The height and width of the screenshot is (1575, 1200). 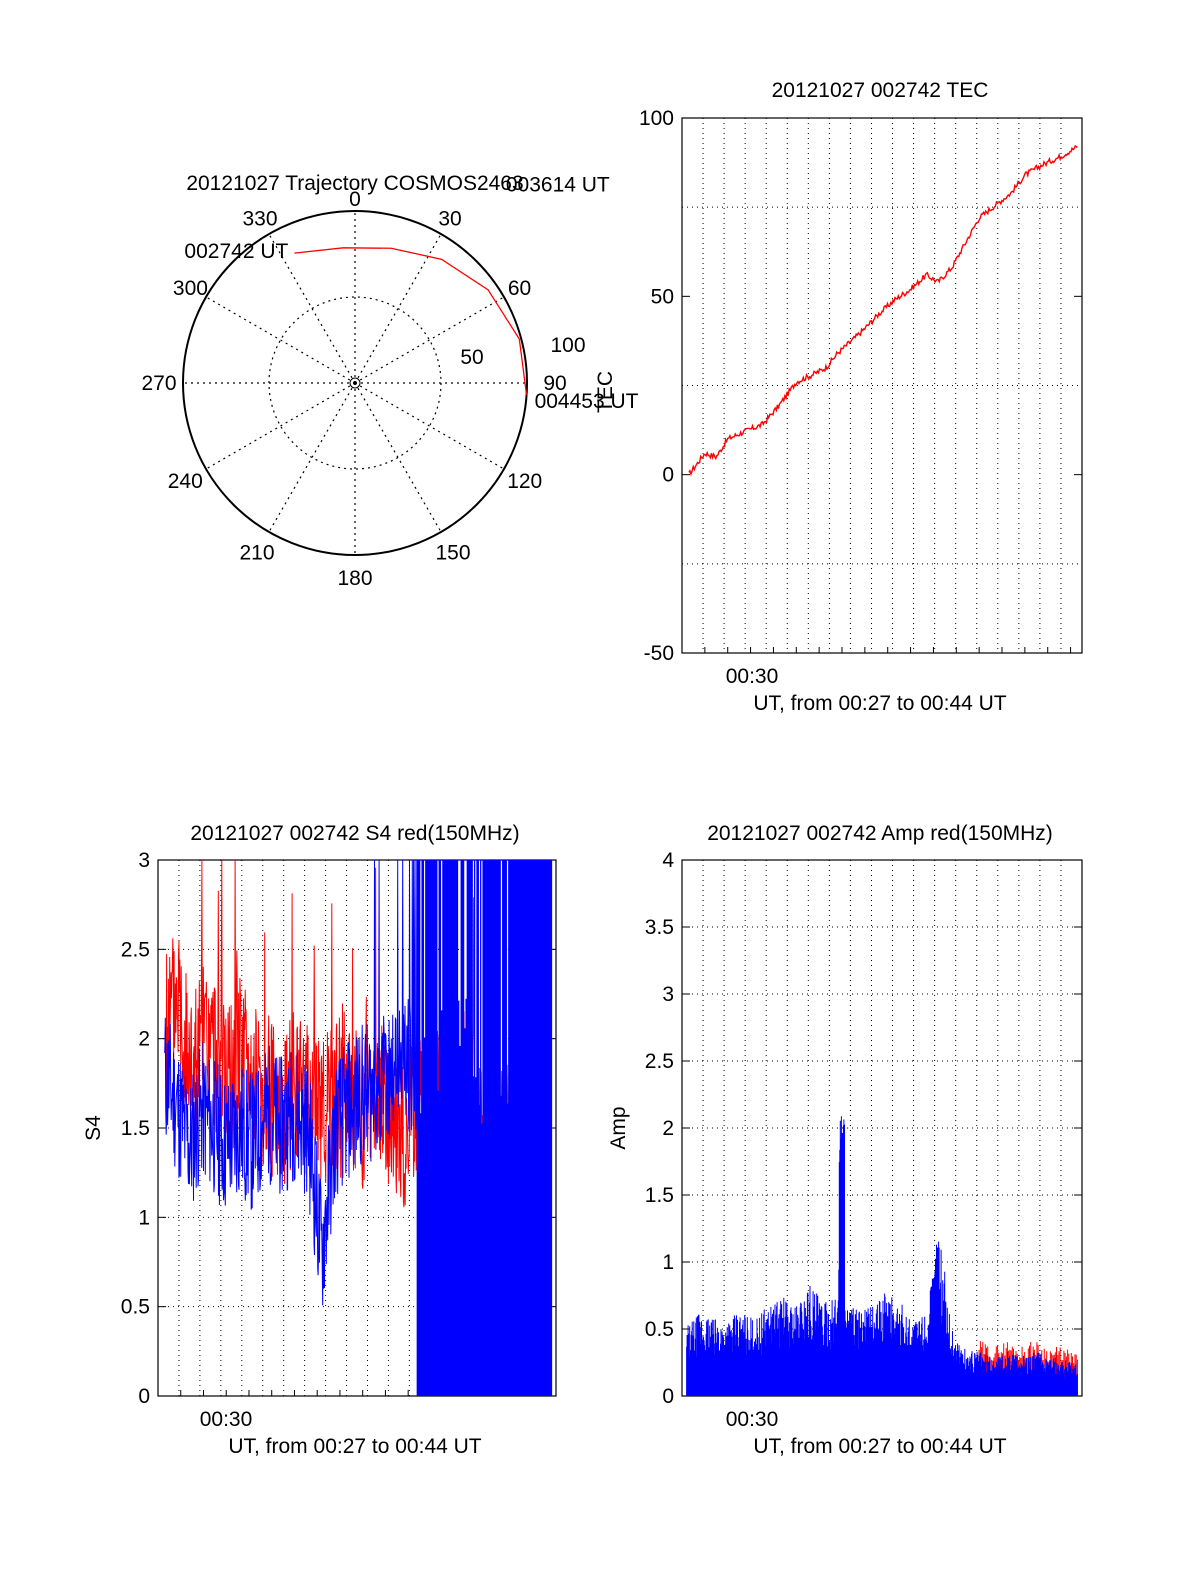 What do you see at coordinates (880, 90) in the screenshot?
I see `tec-title: 20121027 002742 TEC` at bounding box center [880, 90].